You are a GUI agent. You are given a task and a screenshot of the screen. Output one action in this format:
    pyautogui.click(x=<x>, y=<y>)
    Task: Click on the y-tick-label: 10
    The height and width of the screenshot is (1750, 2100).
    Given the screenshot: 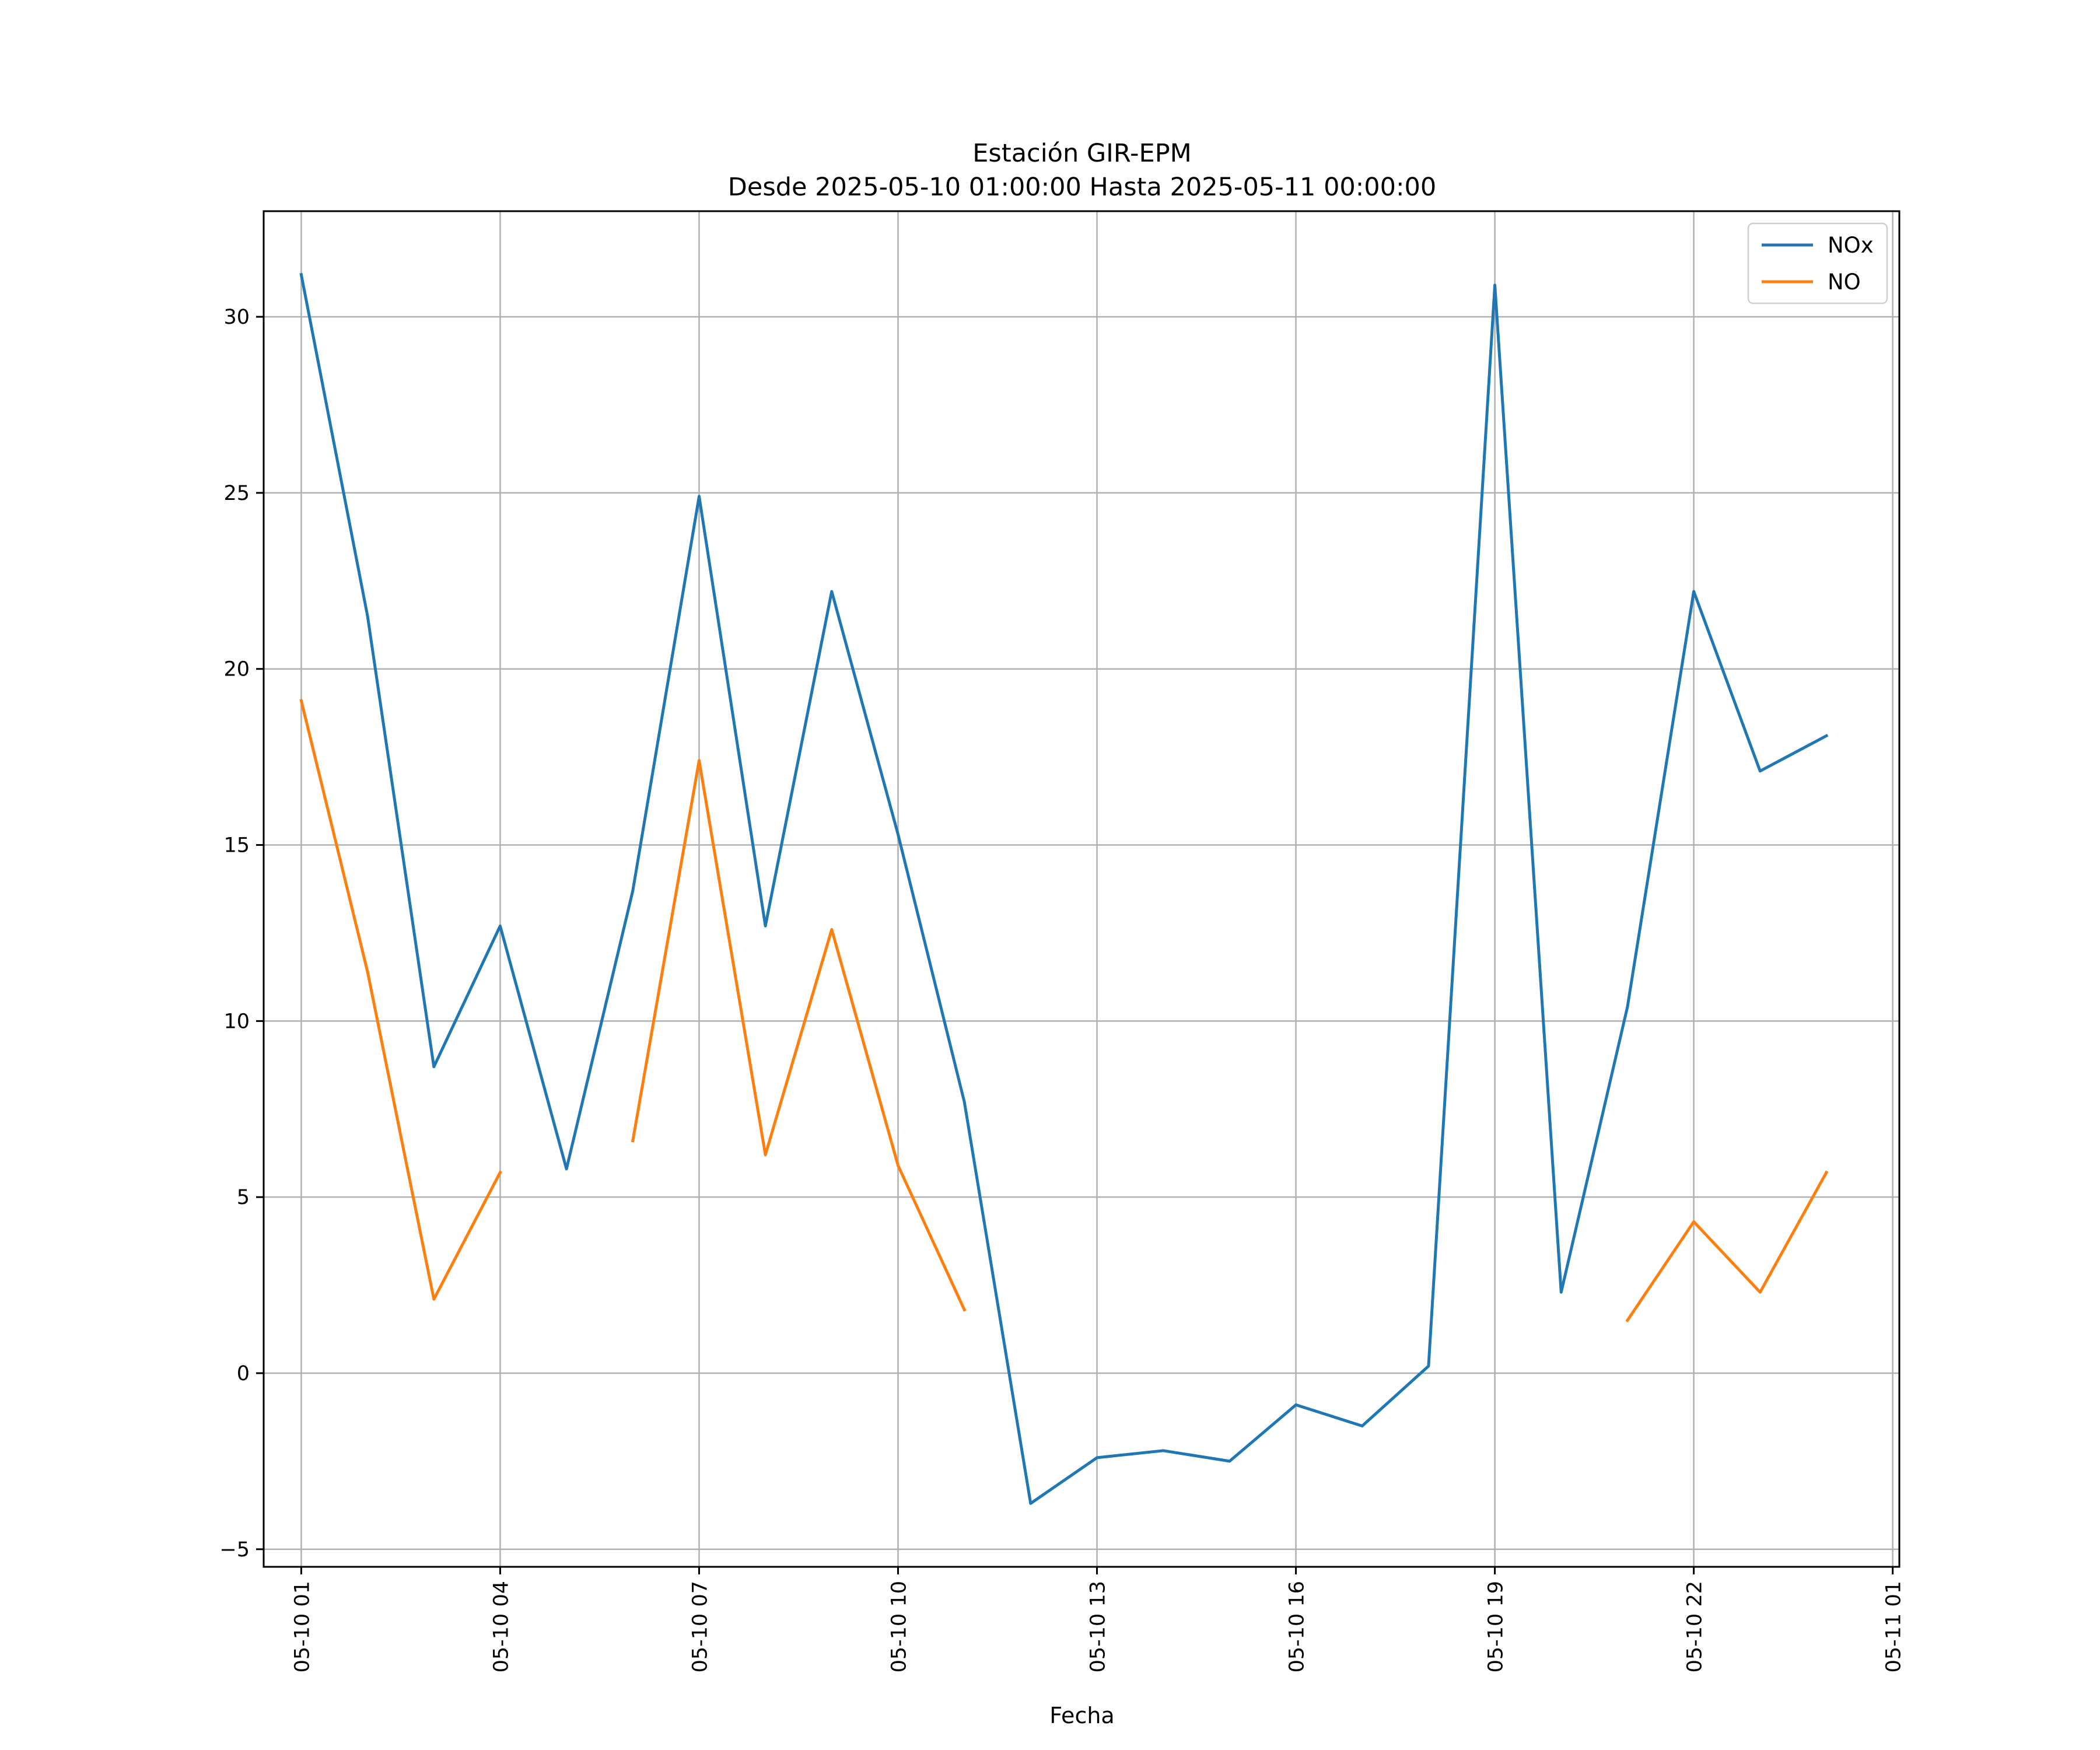 What is the action you would take?
    pyautogui.click(x=236, y=1021)
    